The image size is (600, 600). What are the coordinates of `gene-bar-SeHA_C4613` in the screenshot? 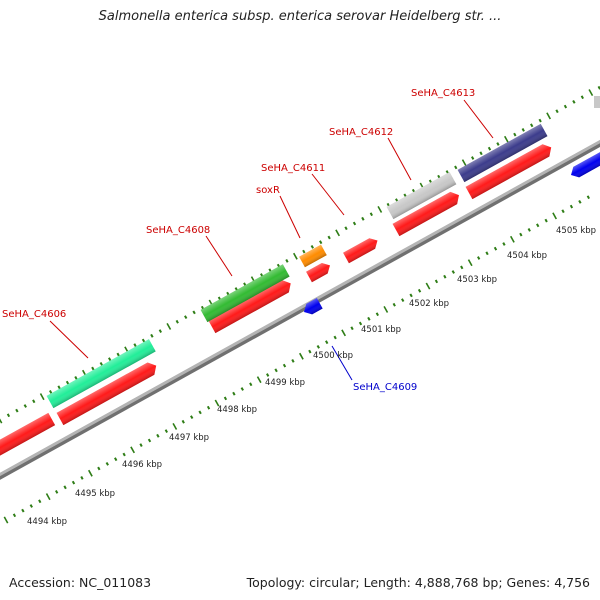 It's located at (502, 153).